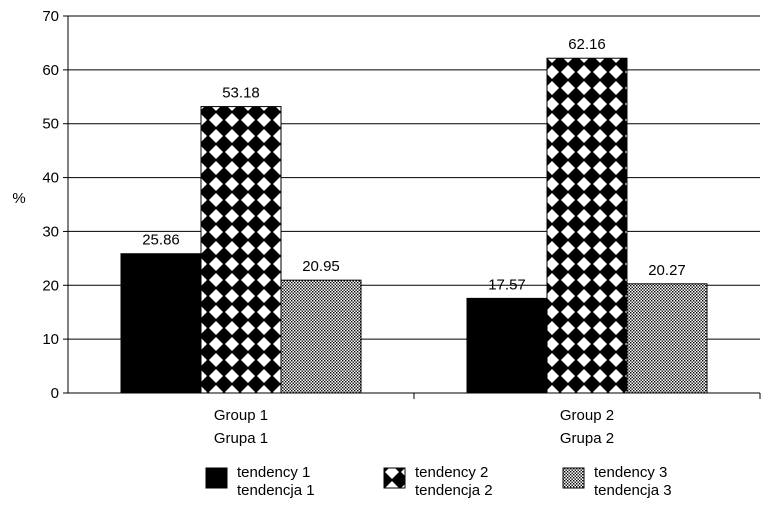 The width and height of the screenshot is (776, 505). I want to click on legend-label: tendencja 1, so click(276, 490).